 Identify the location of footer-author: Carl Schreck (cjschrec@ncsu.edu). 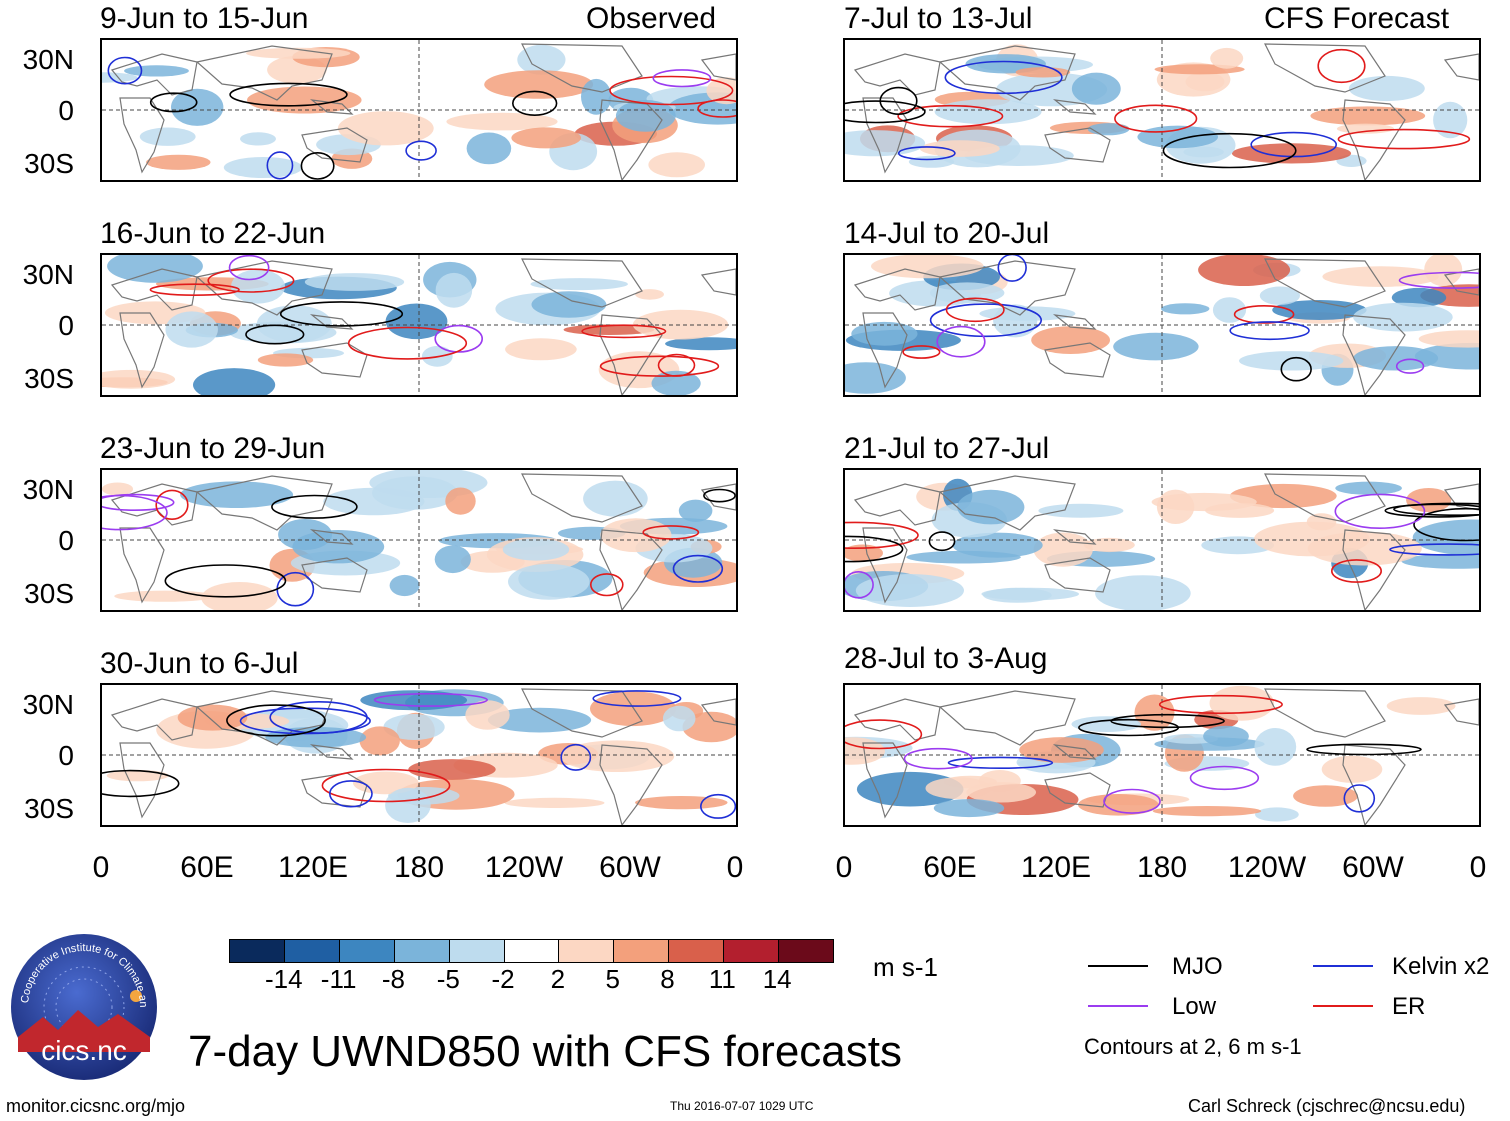
(1327, 1106).